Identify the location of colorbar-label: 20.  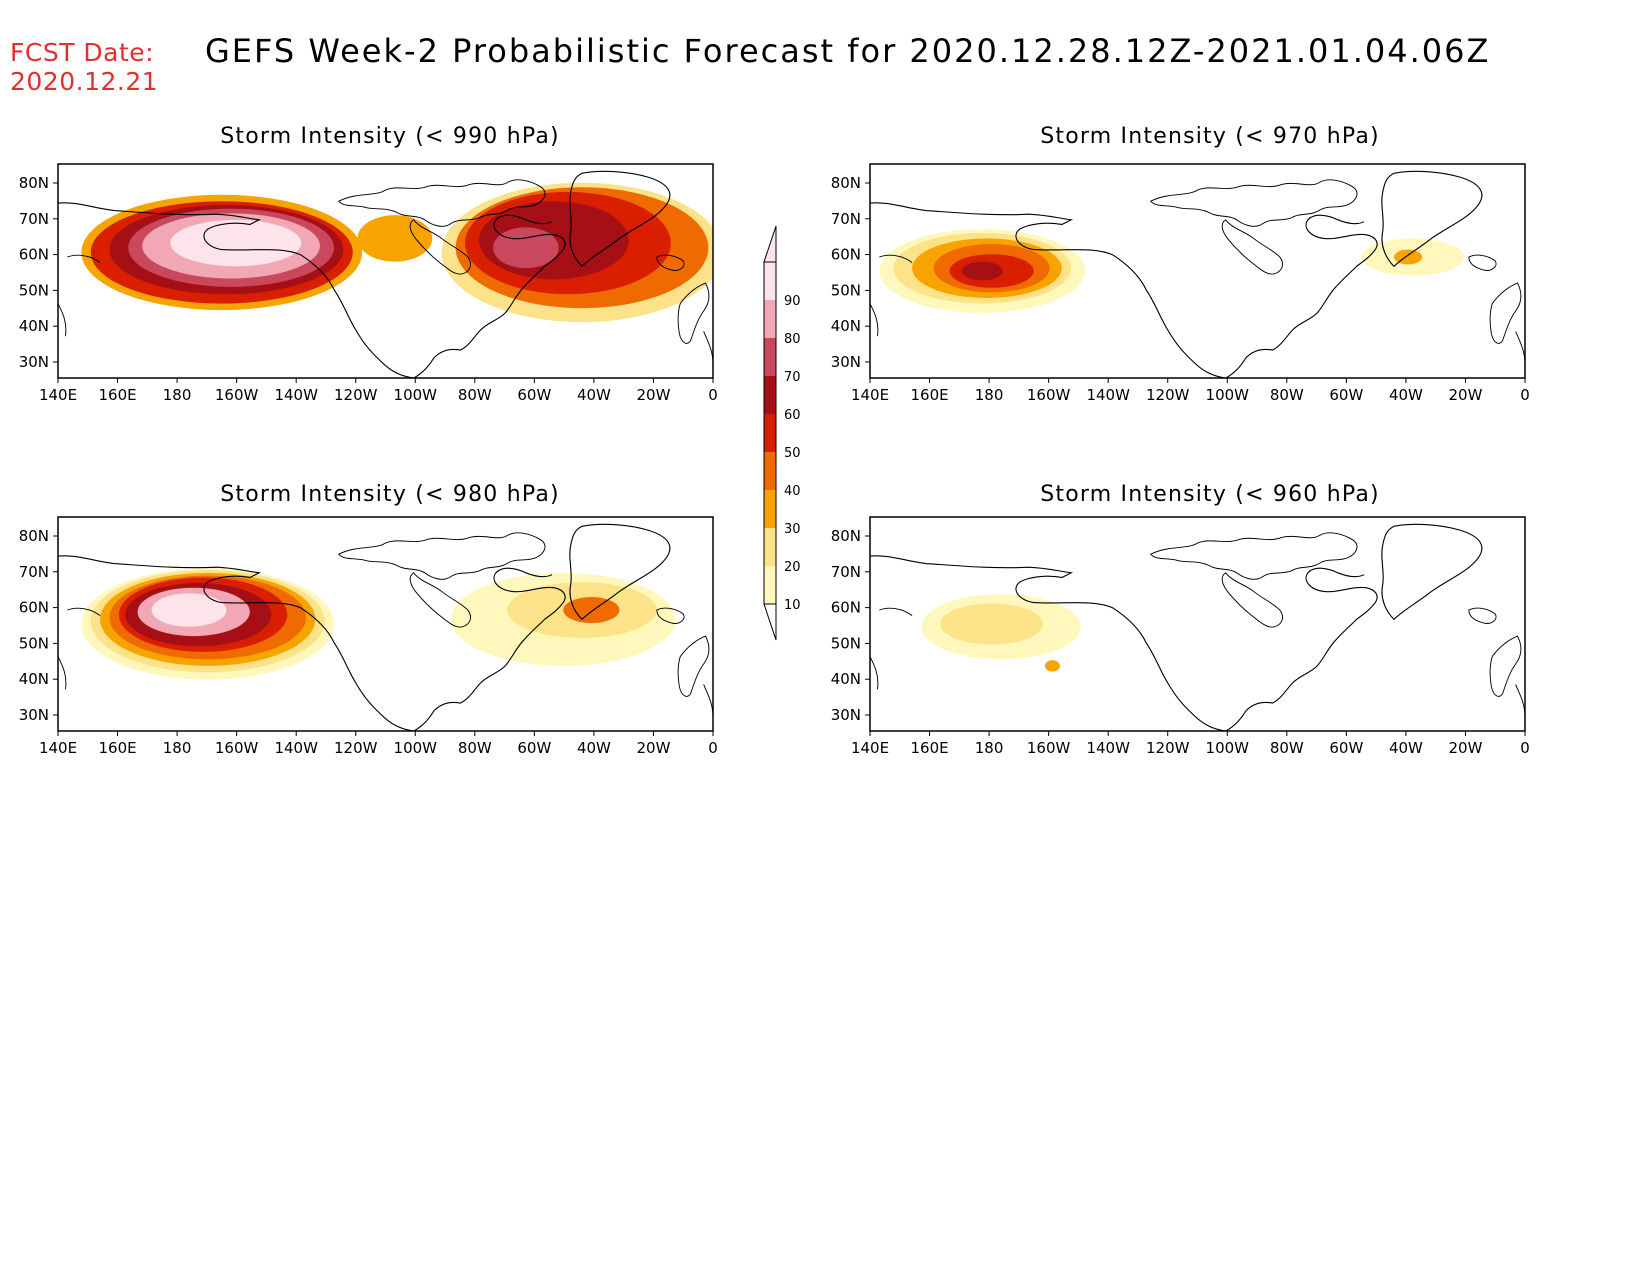
(792, 567).